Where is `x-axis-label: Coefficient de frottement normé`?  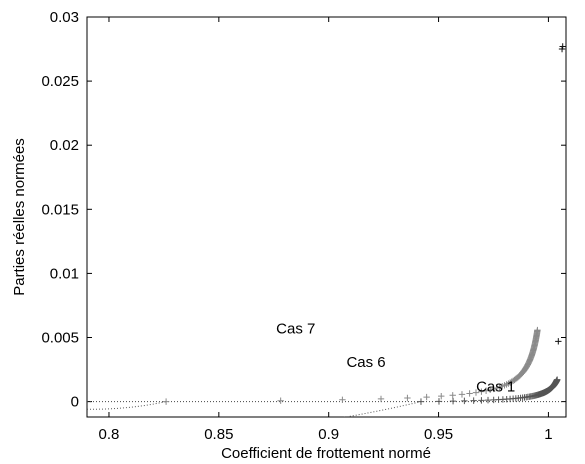
x-axis-label: Coefficient de frottement normé is located at coordinates (326, 453).